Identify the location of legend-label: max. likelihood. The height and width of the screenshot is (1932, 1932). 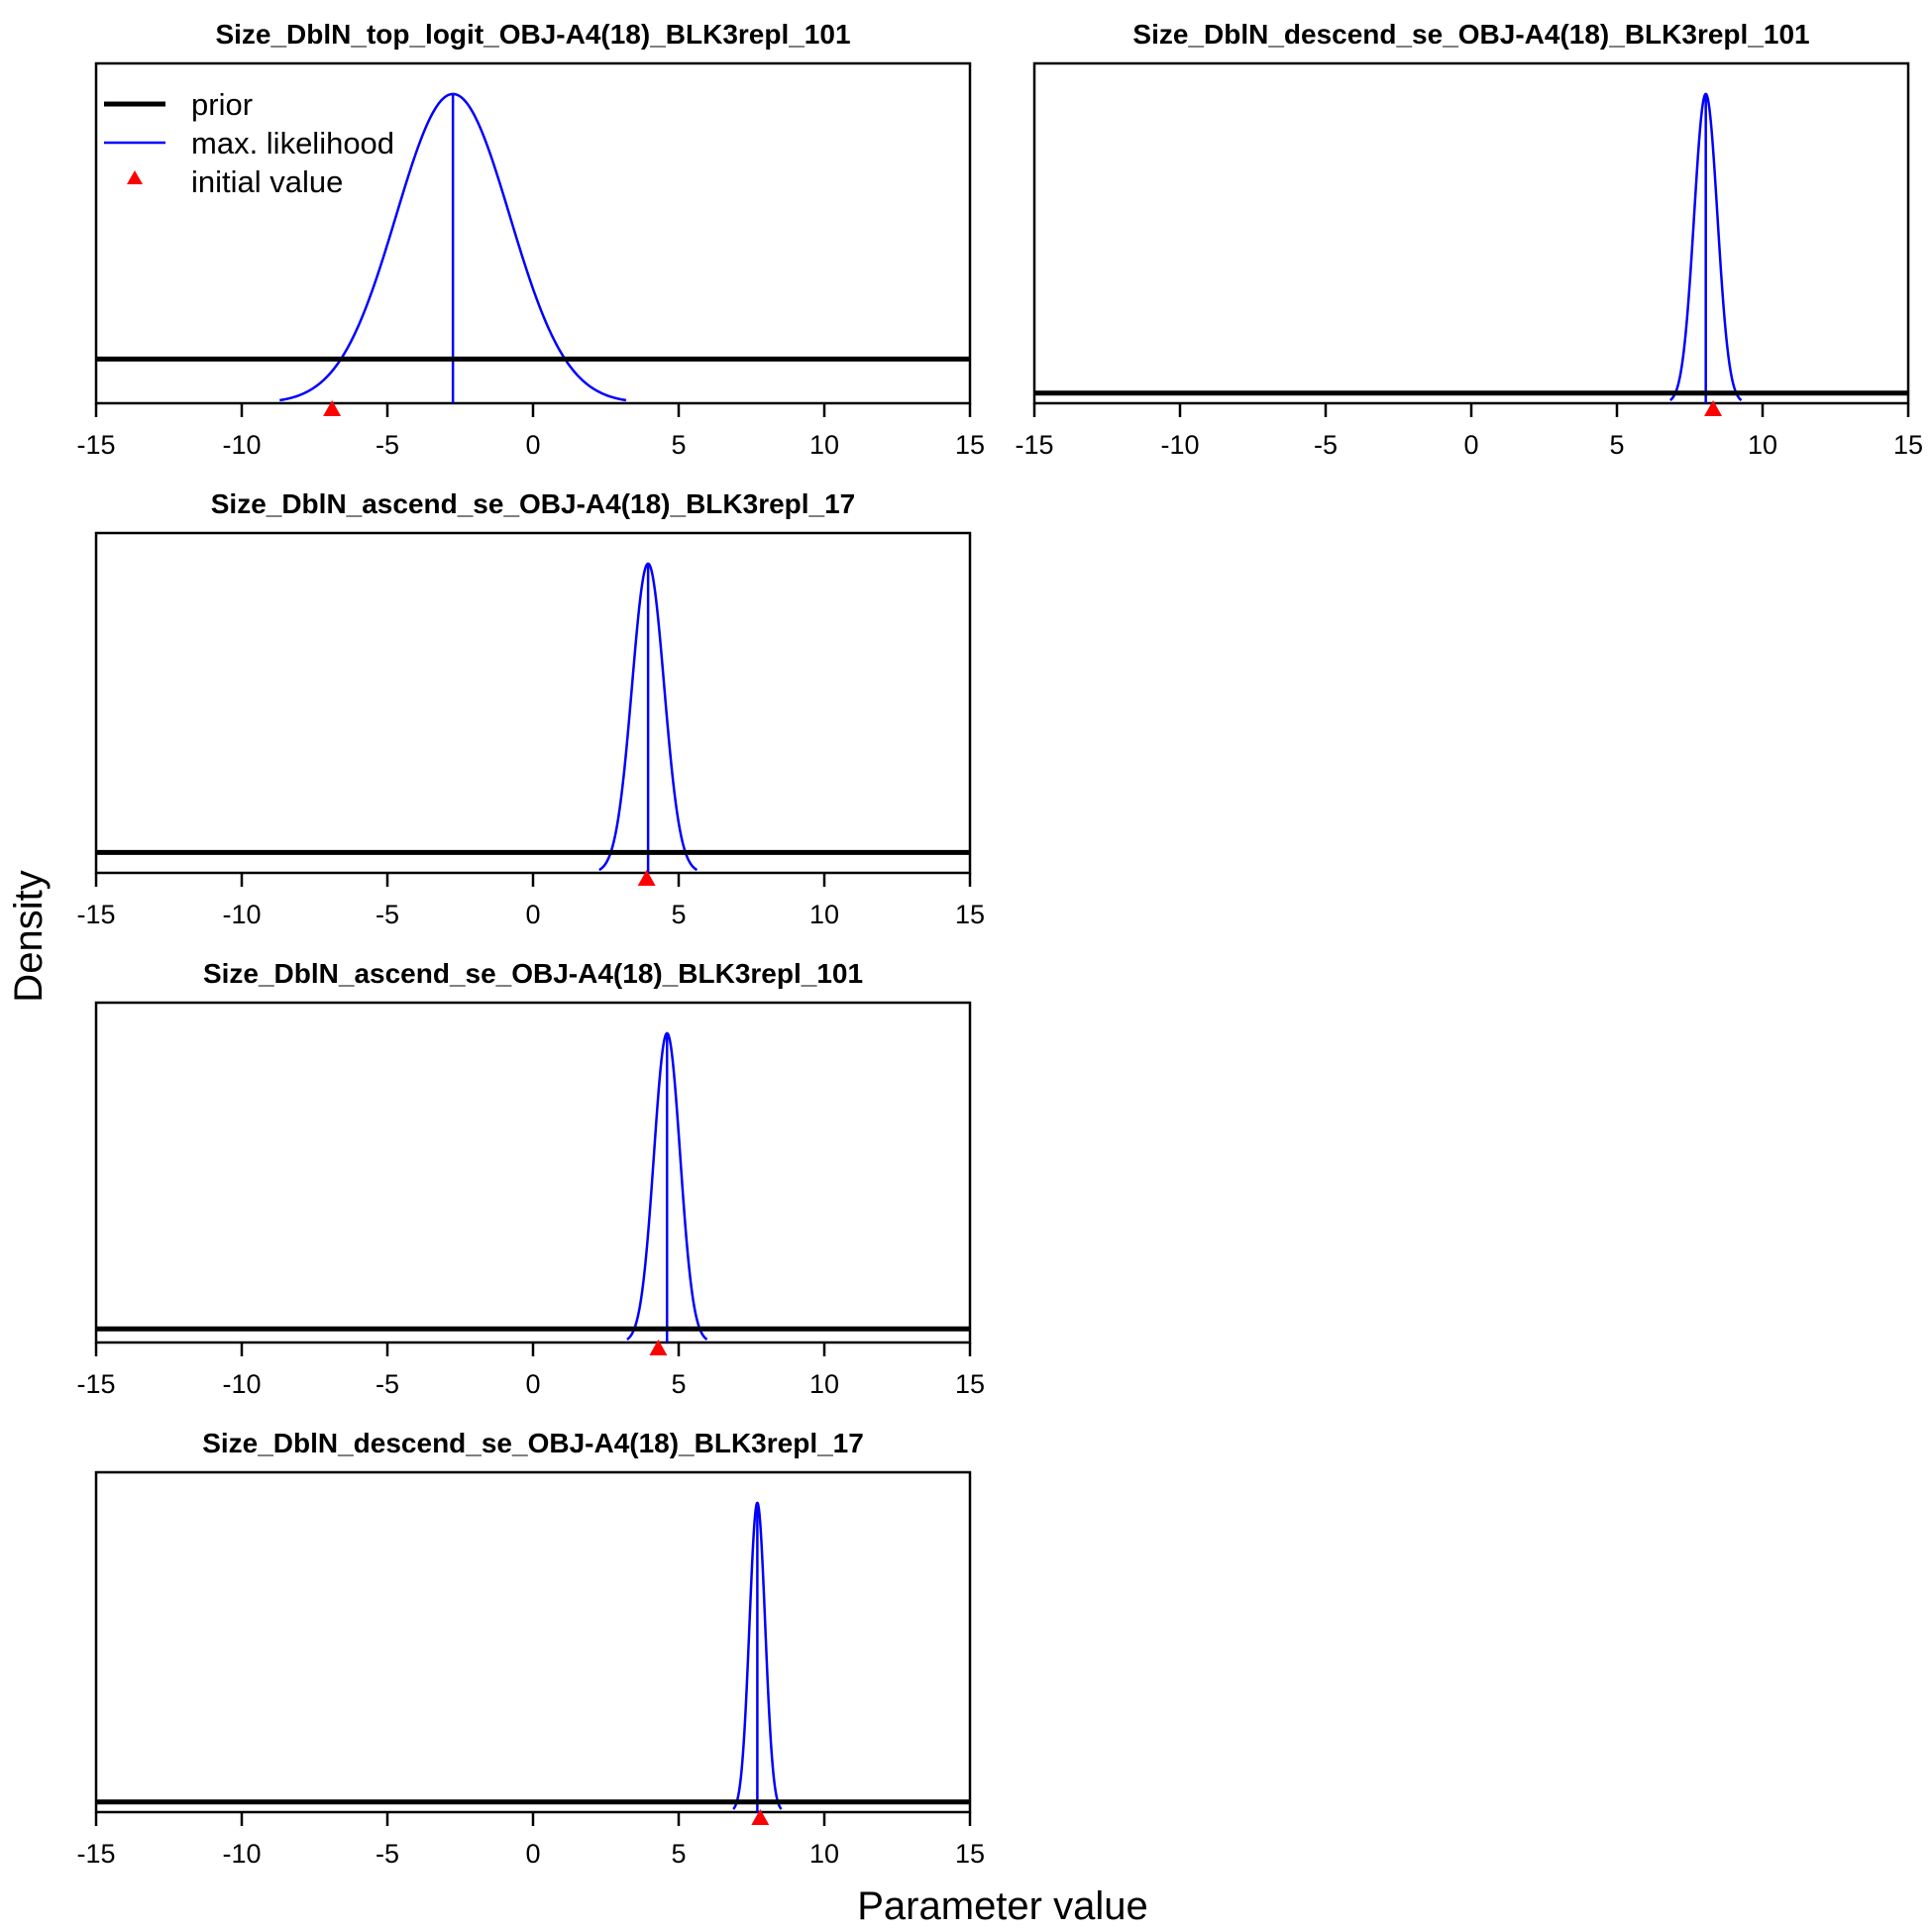
(292, 144).